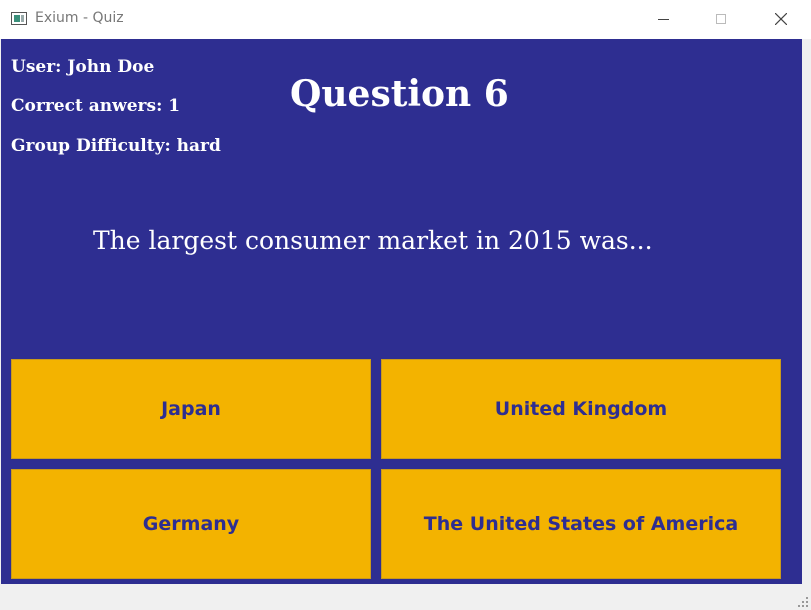 This screenshot has width=811, height=610. Describe the element at coordinates (803, 602) in the screenshot. I see `resize-grip-icon` at that location.